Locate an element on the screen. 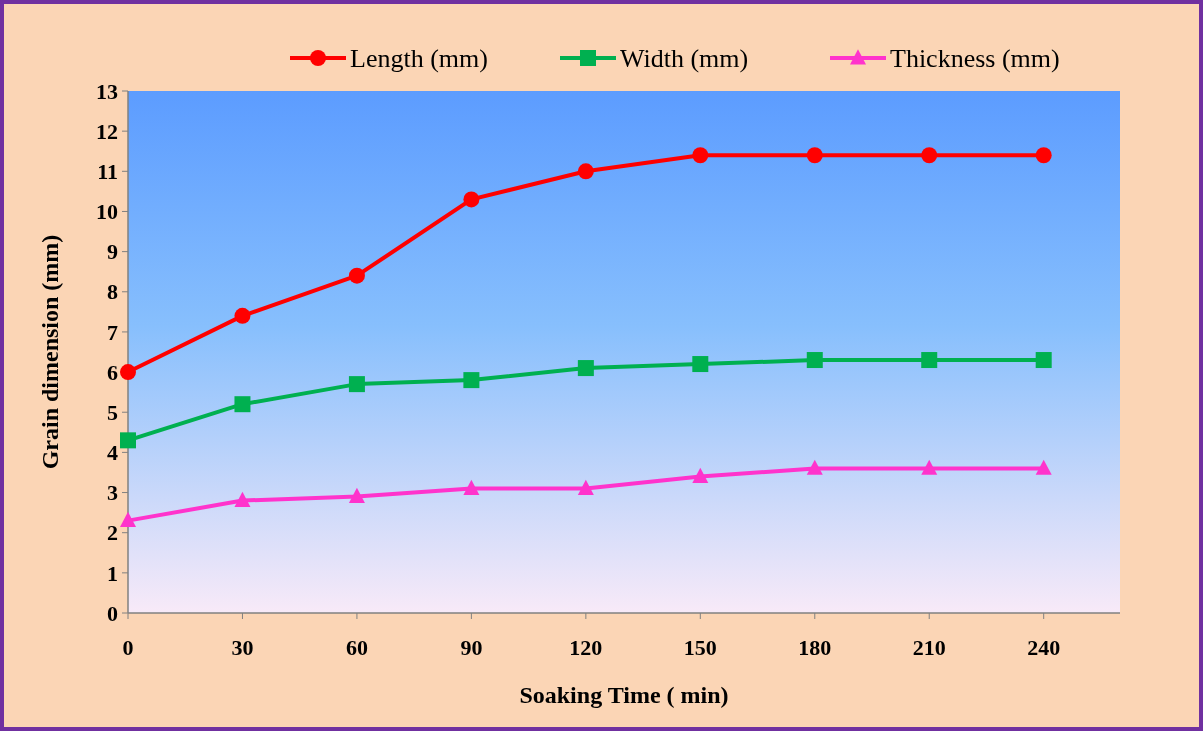 The image size is (1203, 731). y-tick-label: 0 is located at coordinates (112, 613).